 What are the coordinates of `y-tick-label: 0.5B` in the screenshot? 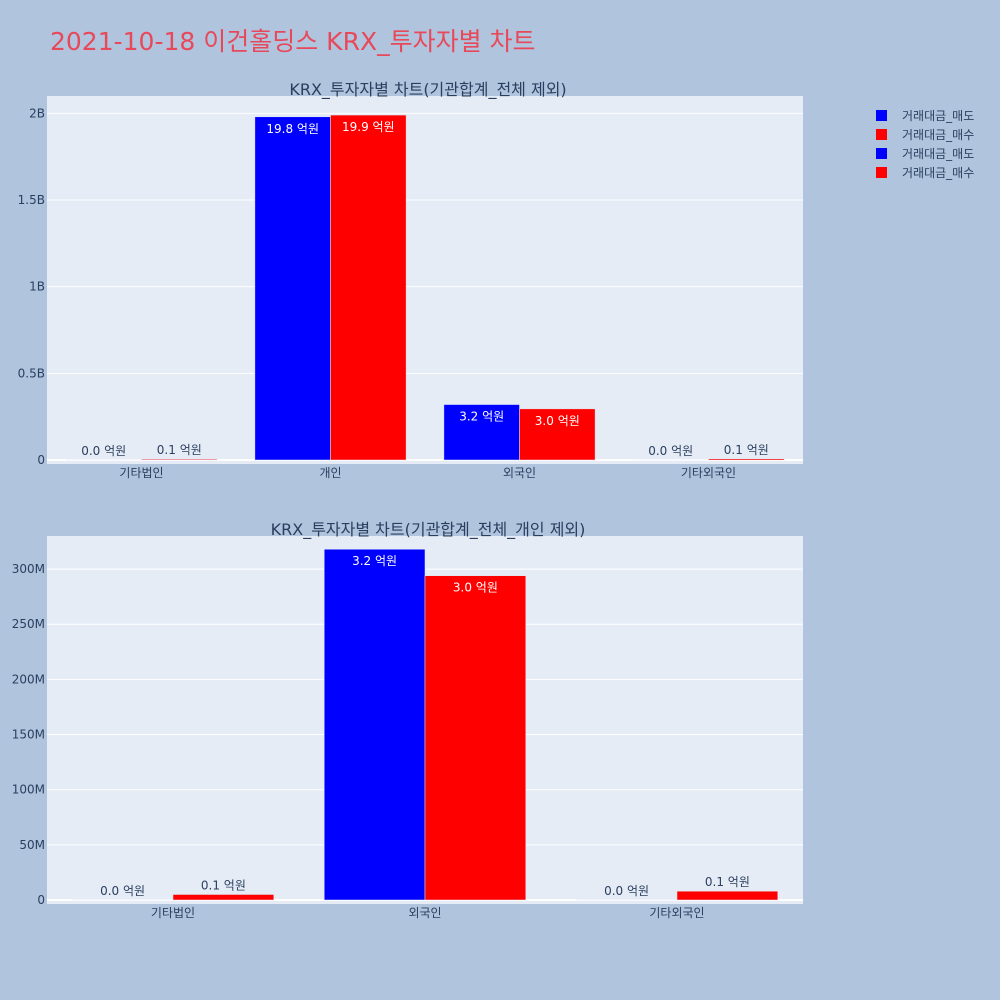 It's located at (31, 373).